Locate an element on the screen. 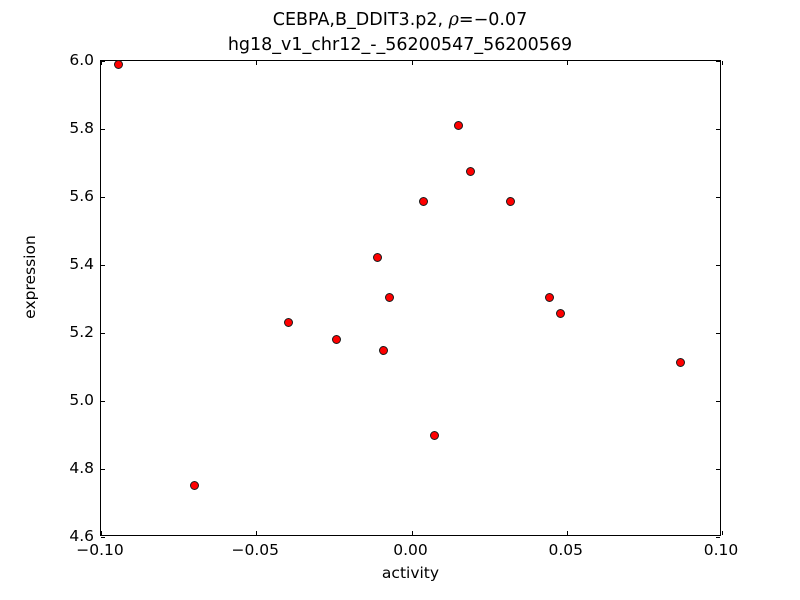 This screenshot has width=800, height=600. x-tick-label: 0.00 is located at coordinates (410, 550).